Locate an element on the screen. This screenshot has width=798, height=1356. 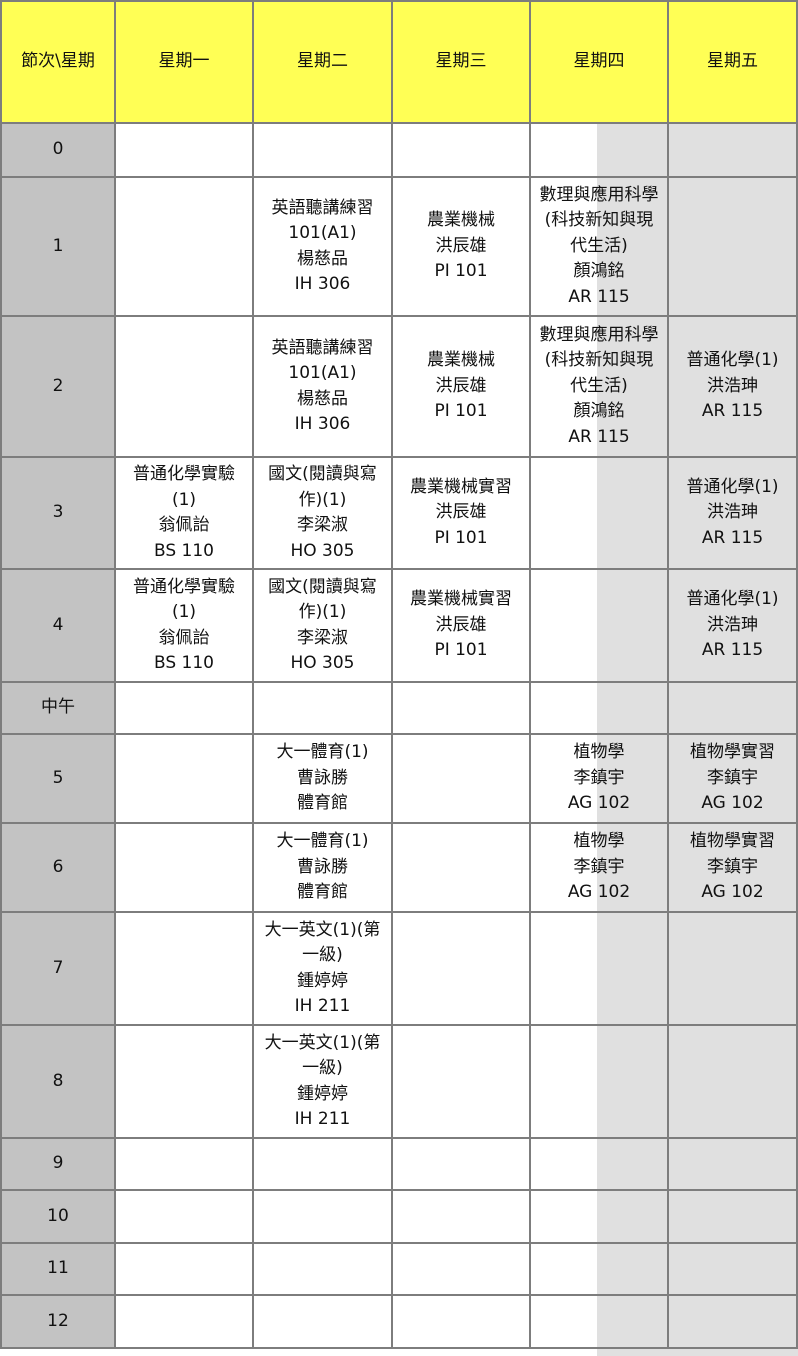
course-info: 植物學李鎮宇 AG 102 is located at coordinates (599, 867).